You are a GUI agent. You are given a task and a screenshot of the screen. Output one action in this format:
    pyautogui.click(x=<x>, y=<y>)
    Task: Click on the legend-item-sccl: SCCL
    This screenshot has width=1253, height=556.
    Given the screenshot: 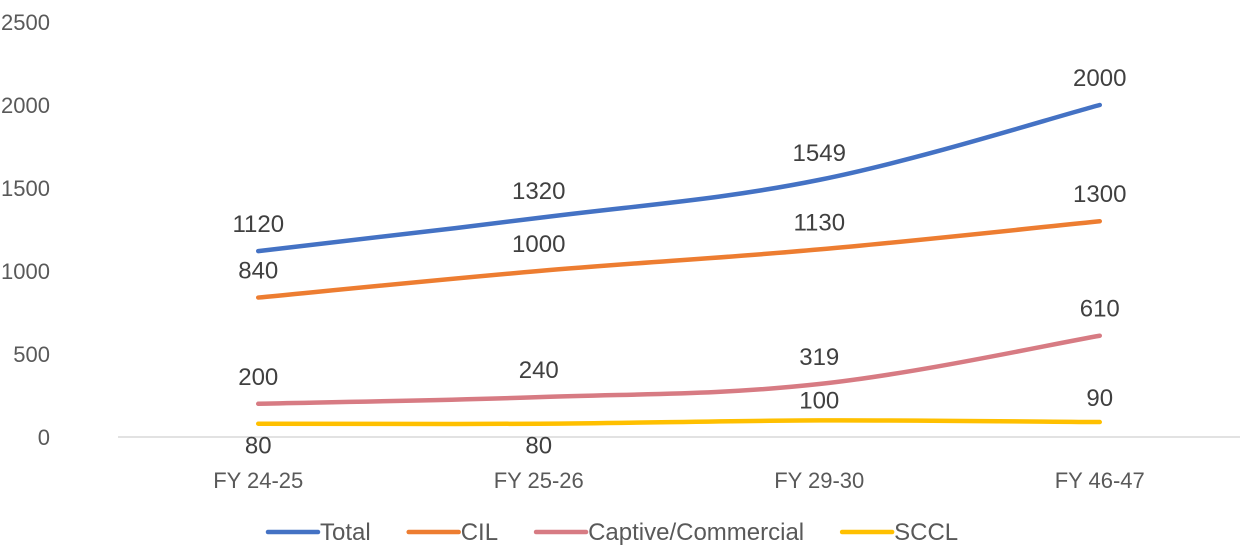 What is the action you would take?
    pyautogui.click(x=898, y=532)
    